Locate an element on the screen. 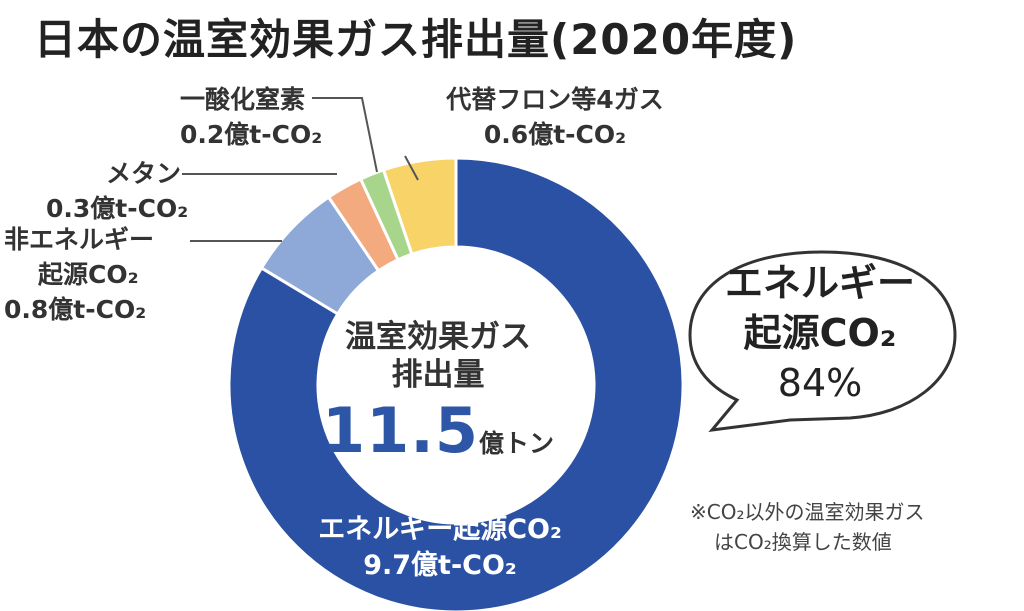 The height and width of the screenshot is (611, 1024). footnote-line2: はCO₂換算した数値 is located at coordinates (803, 542).